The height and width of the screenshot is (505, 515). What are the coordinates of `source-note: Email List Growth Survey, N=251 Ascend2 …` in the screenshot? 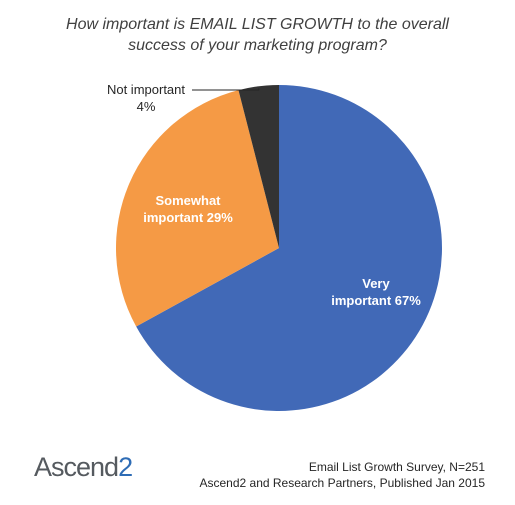 It's located at (342, 475).